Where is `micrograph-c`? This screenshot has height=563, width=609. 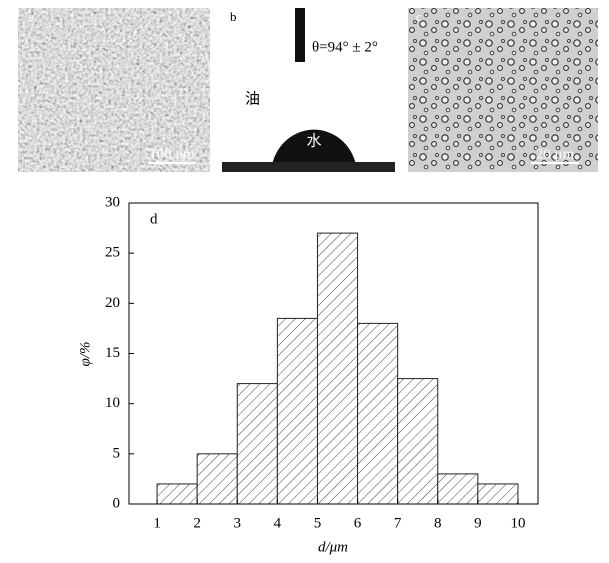
micrograph-c is located at coordinates (503, 90).